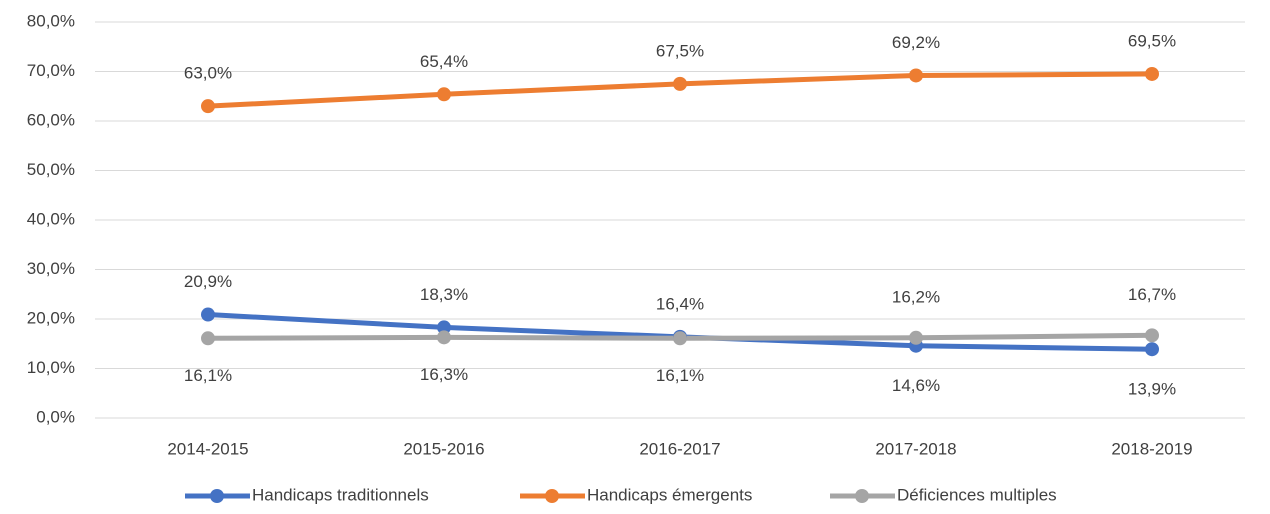  I want to click on data-label: 13,9%, so click(1152, 389).